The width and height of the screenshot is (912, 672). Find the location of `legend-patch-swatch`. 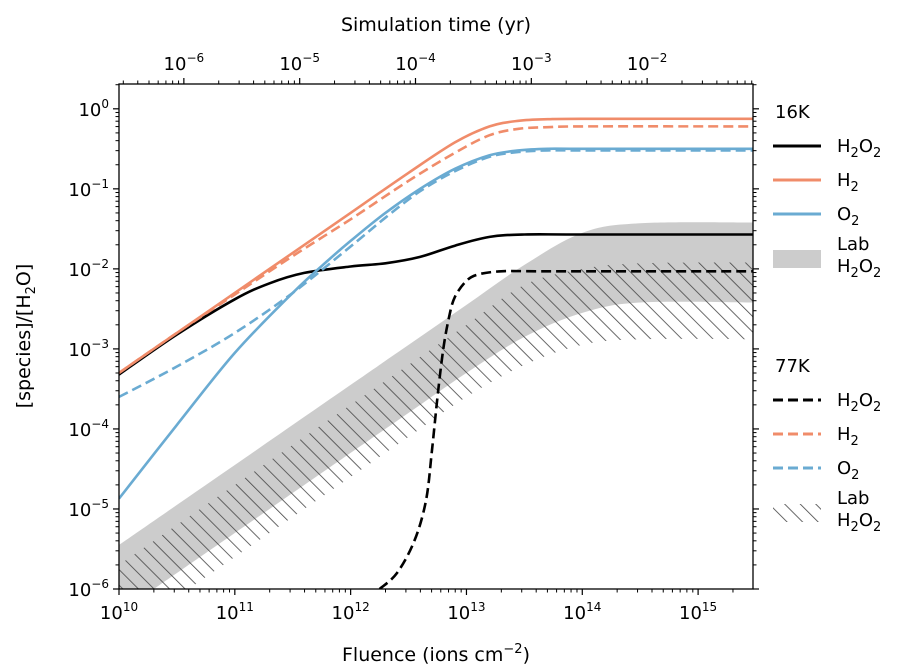

legend-patch-swatch is located at coordinates (797, 259).